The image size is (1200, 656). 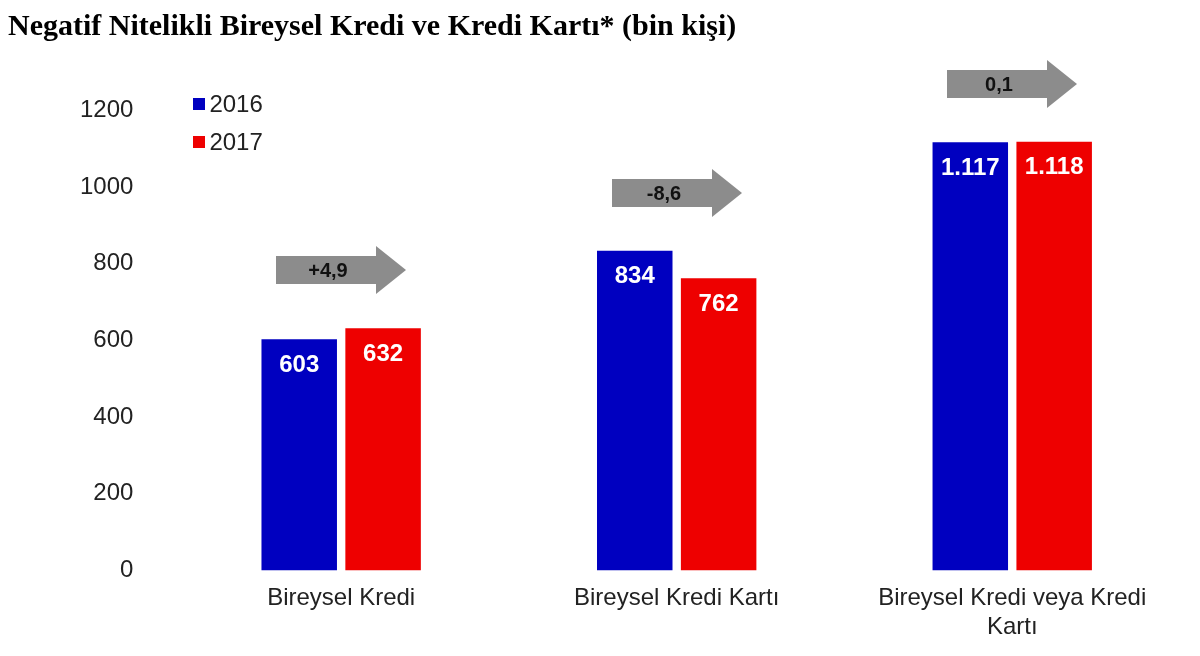 What do you see at coordinates (970, 166) in the screenshot?
I see `data-label: 1.117` at bounding box center [970, 166].